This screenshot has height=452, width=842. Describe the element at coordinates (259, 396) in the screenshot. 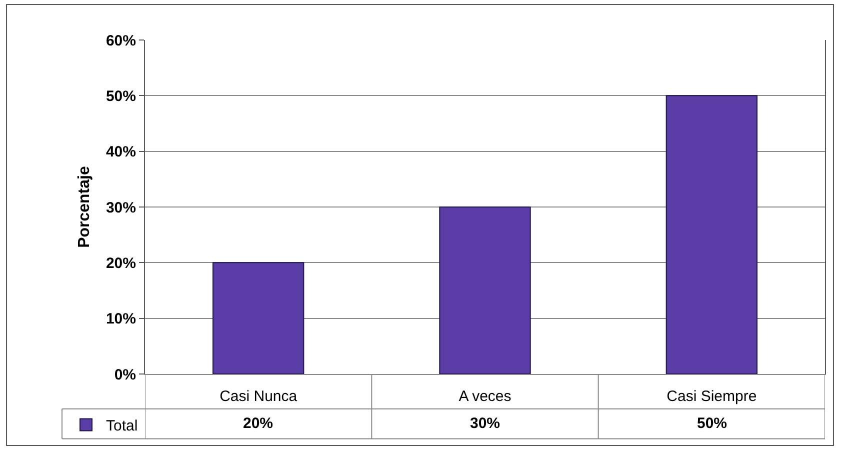

I see `x-tick-label: Casi Nunca` at that location.